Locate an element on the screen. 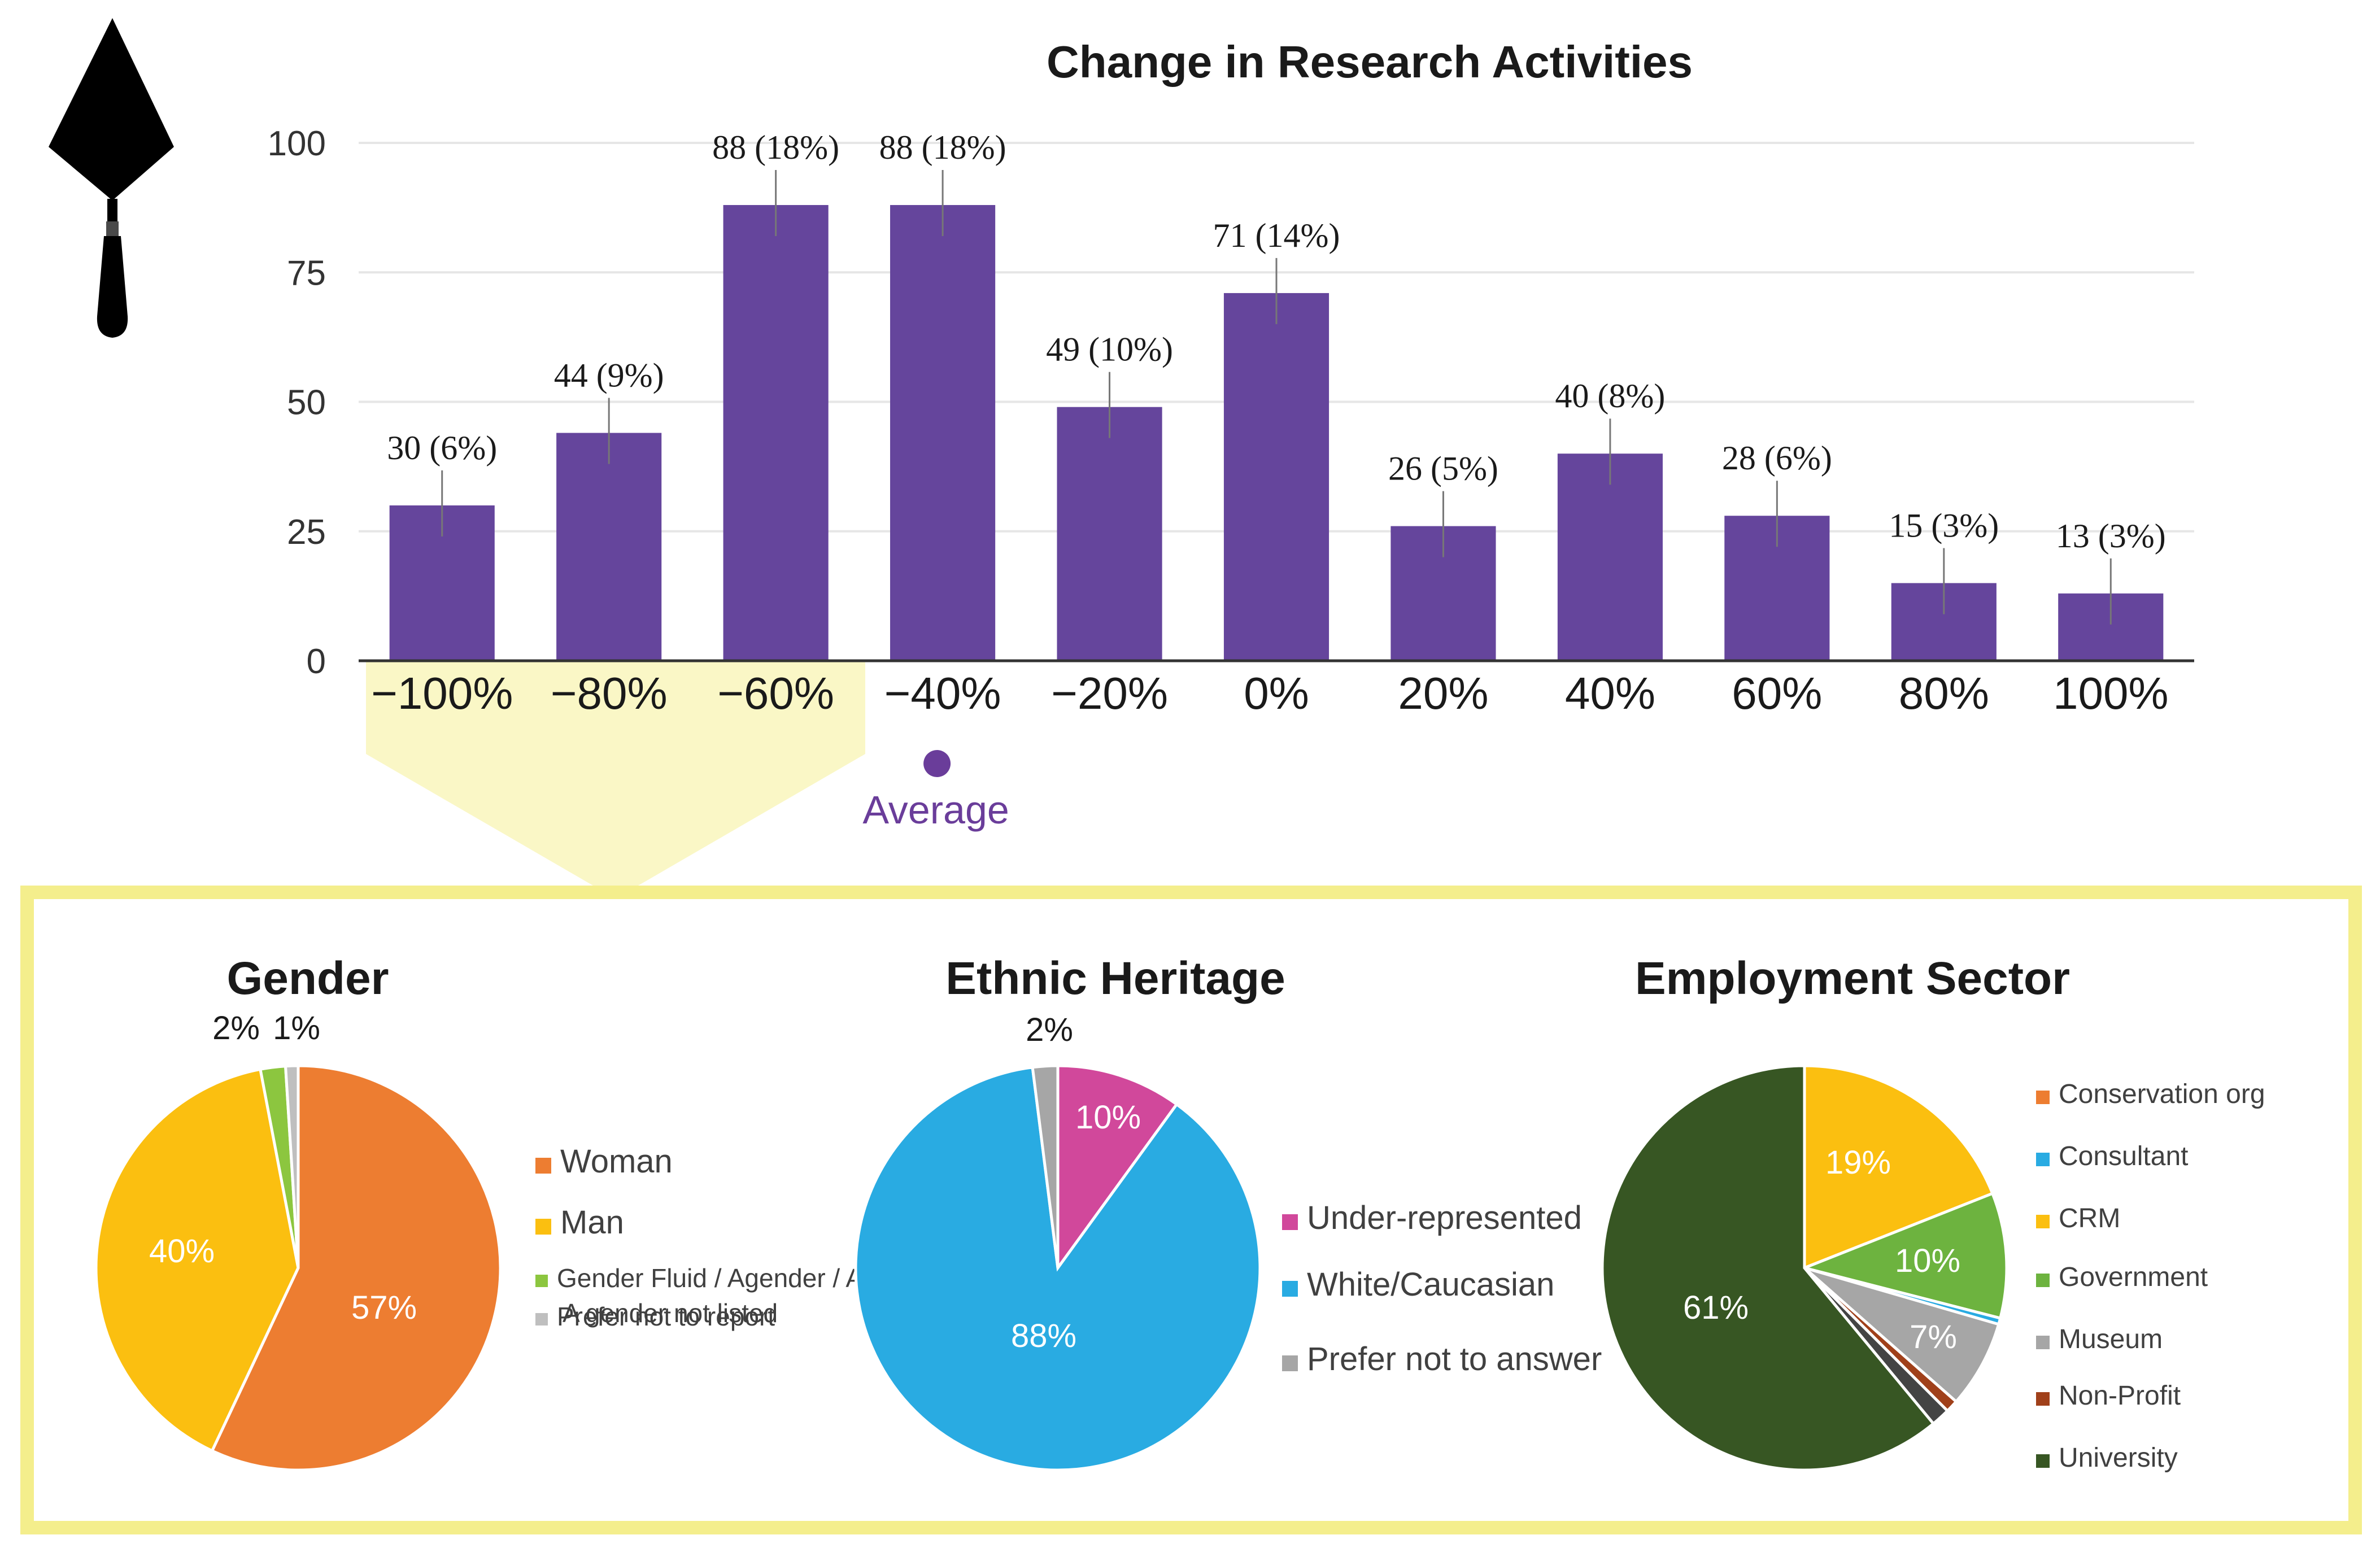  trowel-icon is located at coordinates (111, 178).